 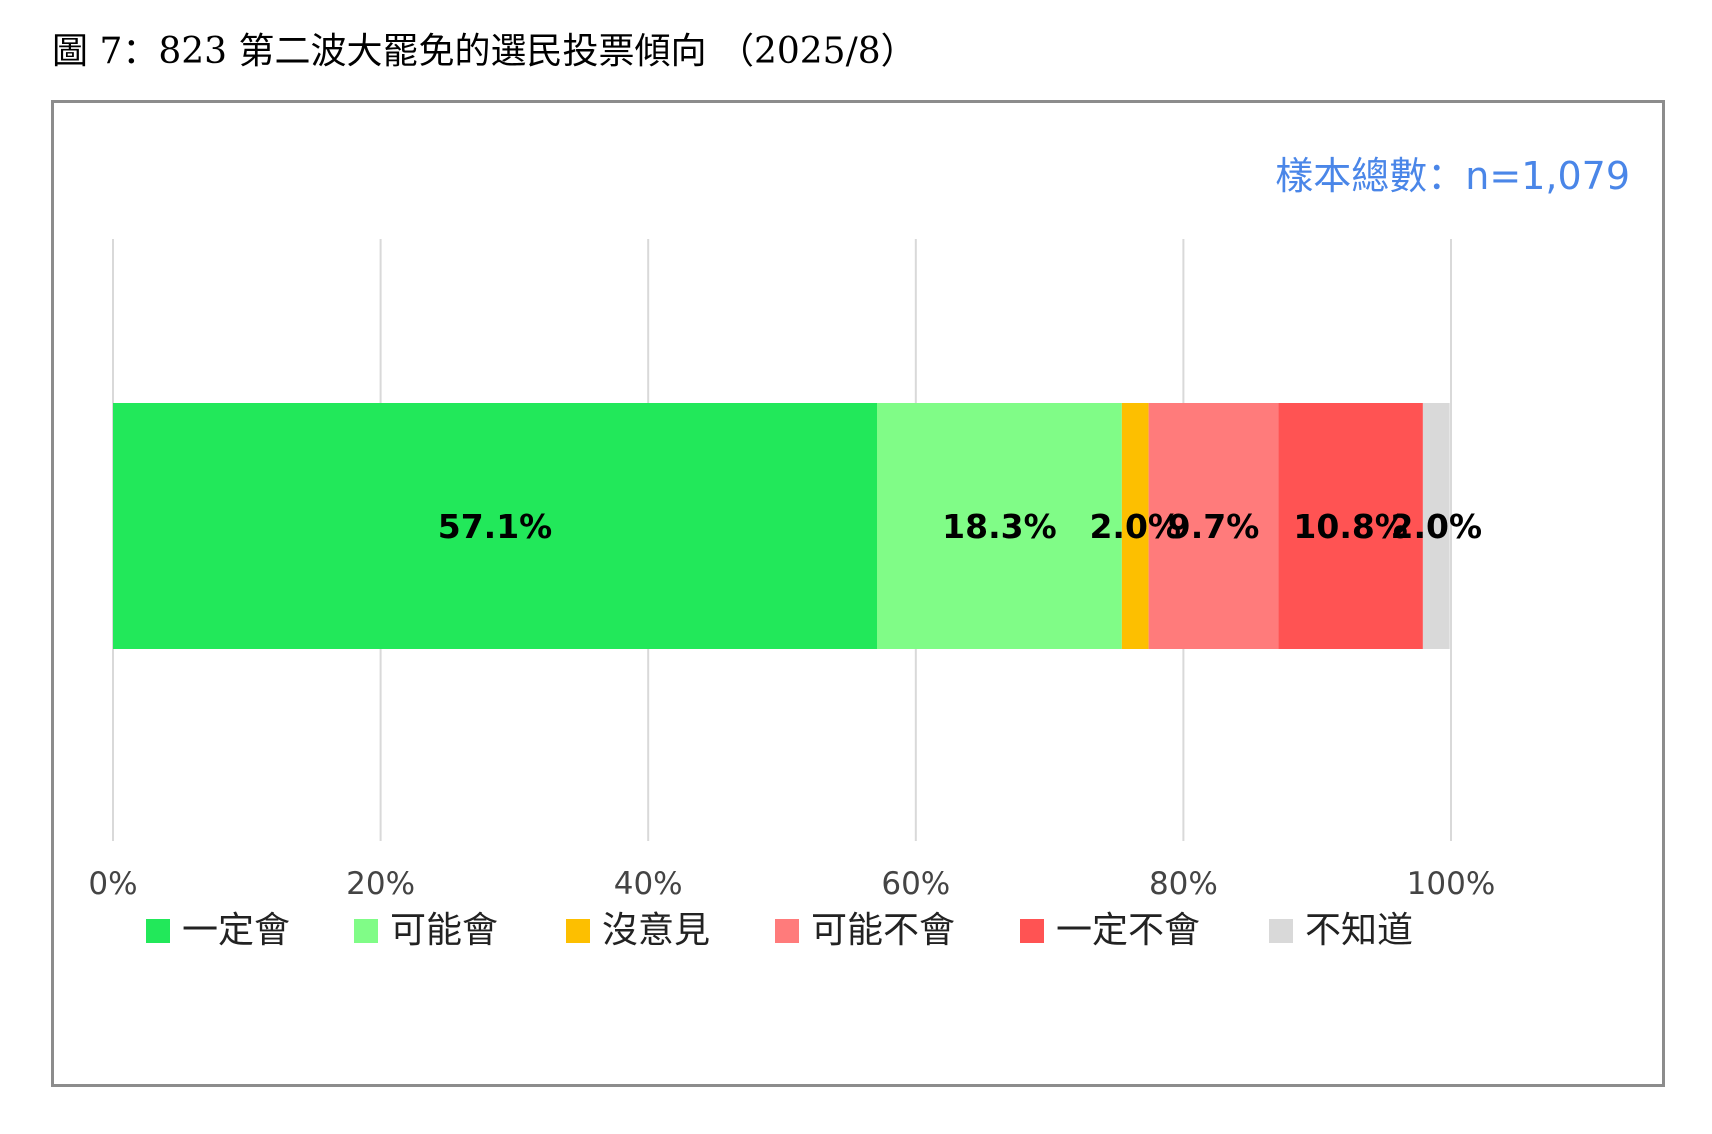 I want to click on data-label-1: 57.1%, so click(x=495, y=526).